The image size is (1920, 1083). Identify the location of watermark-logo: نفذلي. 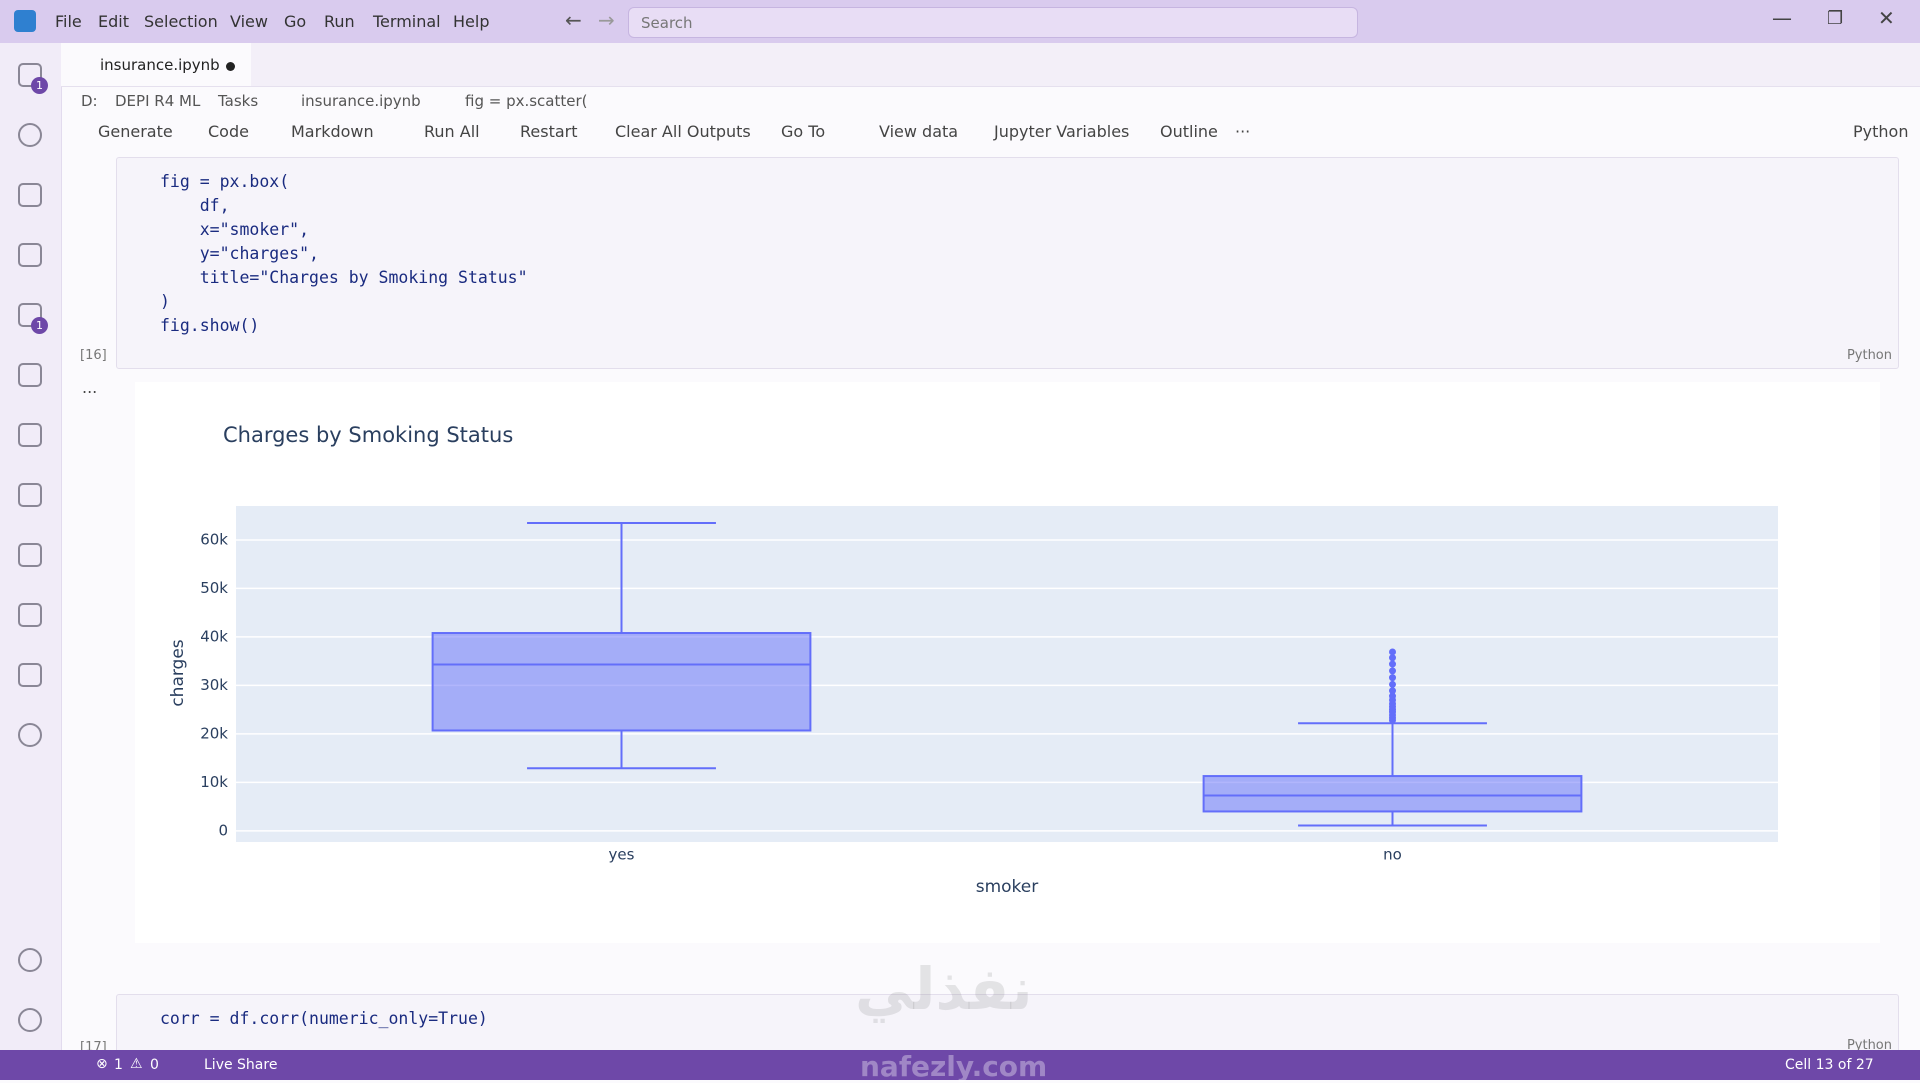
(944, 989).